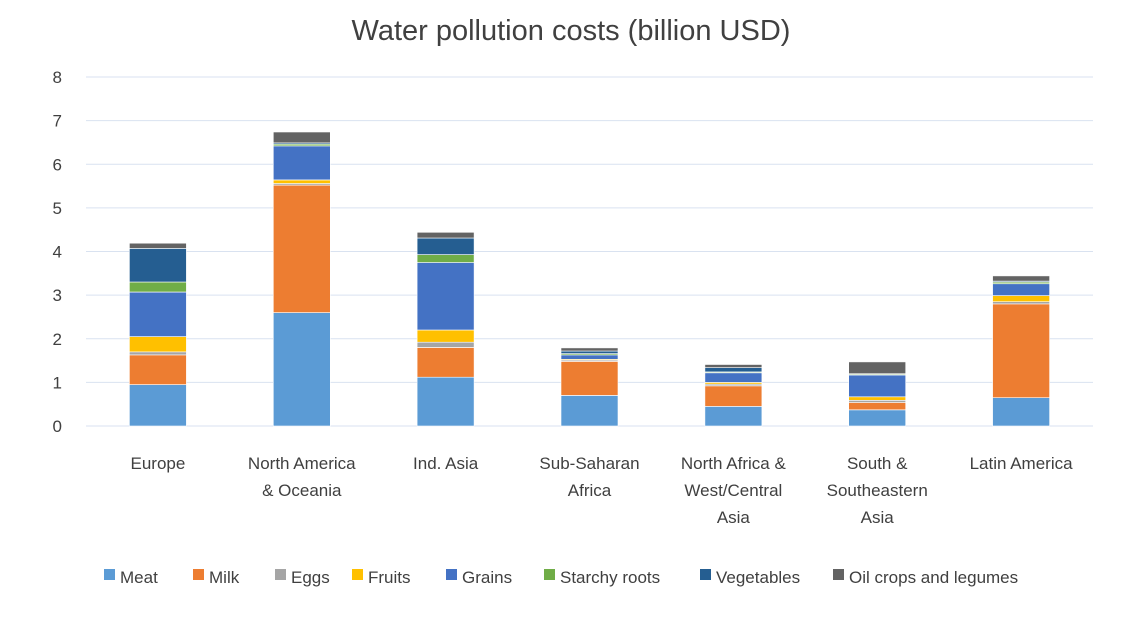 The width and height of the screenshot is (1132, 633). I want to click on legend-label: Meat, so click(139, 577).